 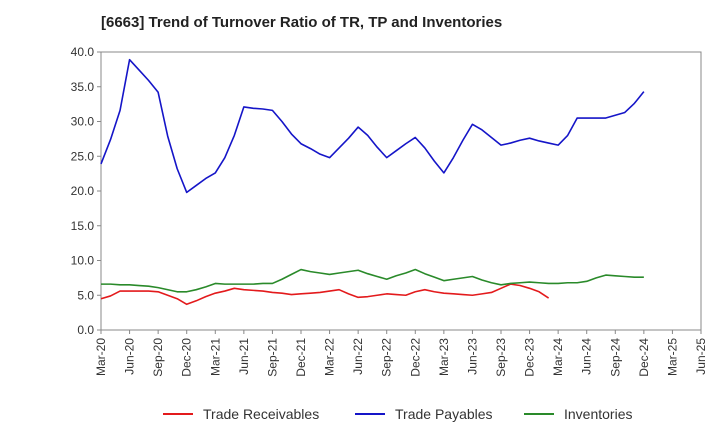 What do you see at coordinates (83, 156) in the screenshot?
I see `y-tick-label: 25.0` at bounding box center [83, 156].